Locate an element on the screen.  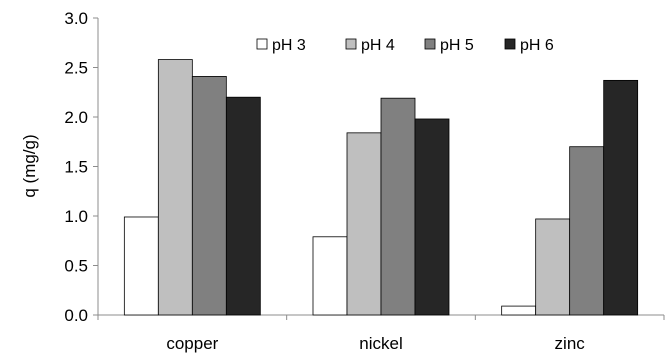
legend-label: pH 6 is located at coordinates (537, 45).